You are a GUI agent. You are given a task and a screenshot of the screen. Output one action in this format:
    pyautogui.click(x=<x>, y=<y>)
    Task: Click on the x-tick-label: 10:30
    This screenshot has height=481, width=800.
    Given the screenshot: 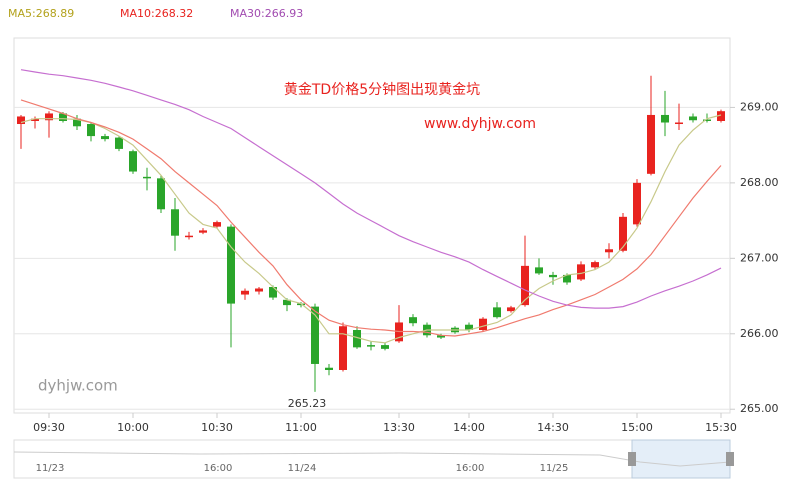 What is the action you would take?
    pyautogui.click(x=217, y=427)
    